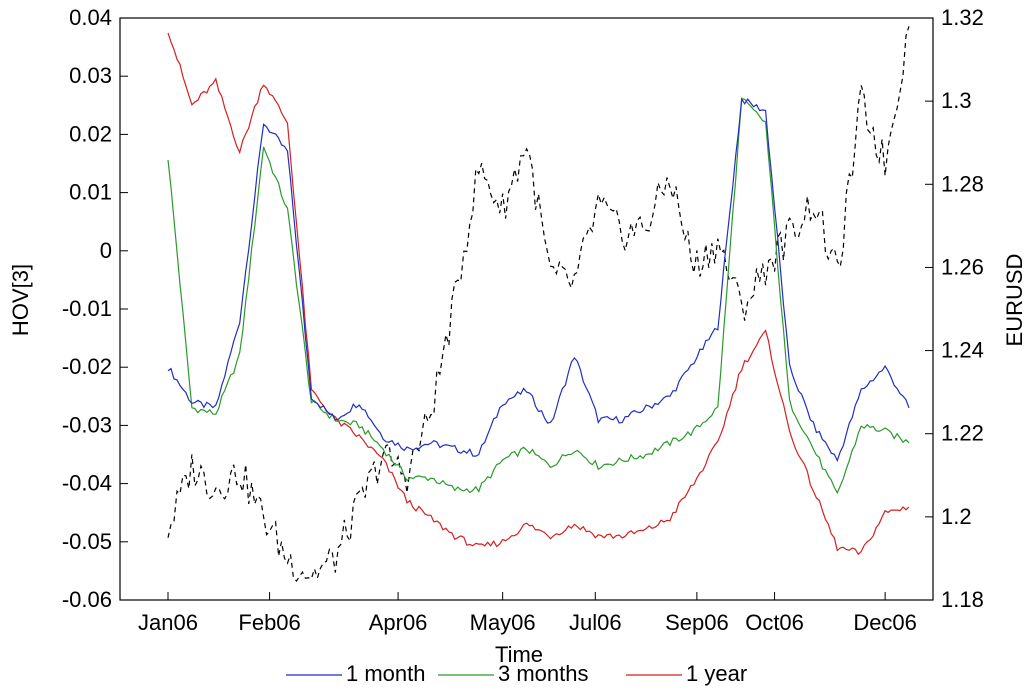 This screenshot has width=1030, height=695. I want to click on y-right-tick-label: 1.24, so click(962, 350).